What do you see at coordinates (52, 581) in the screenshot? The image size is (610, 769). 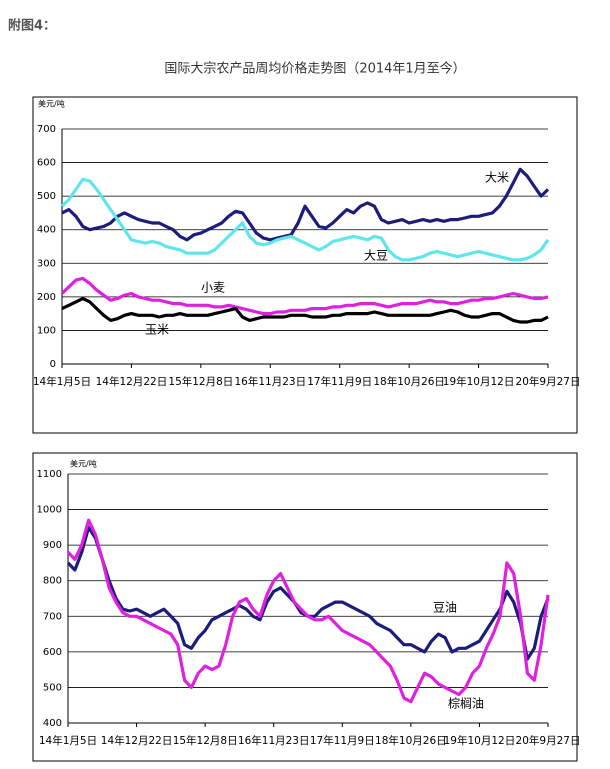 I see `y-tick-label: 800` at bounding box center [52, 581].